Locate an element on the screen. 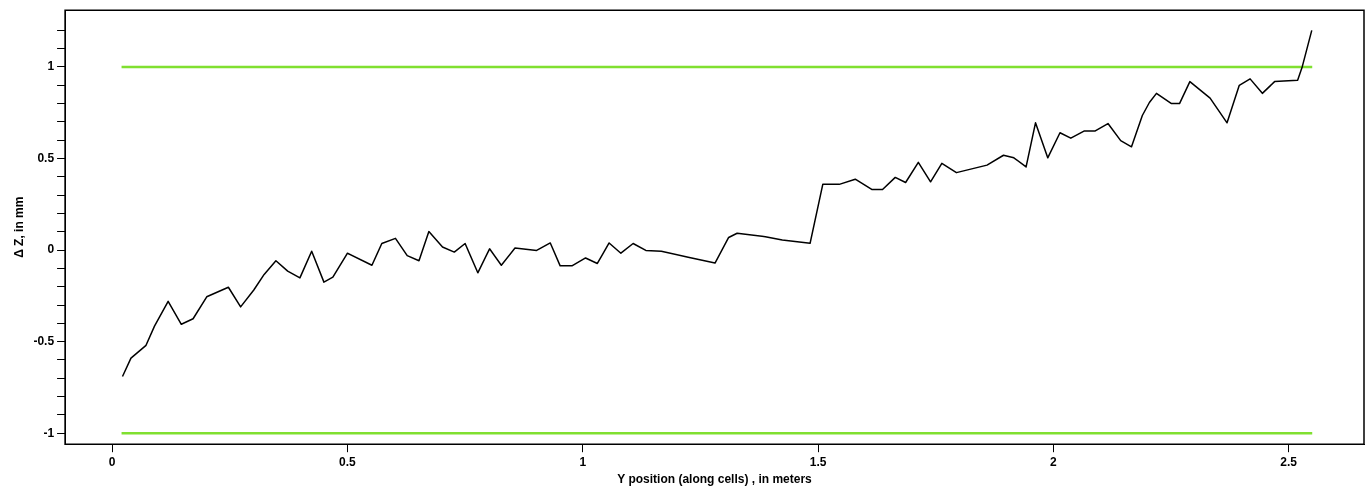 Image resolution: width=1366 pixels, height=491 pixels. x-tick-label: 2.5 is located at coordinates (1289, 461).